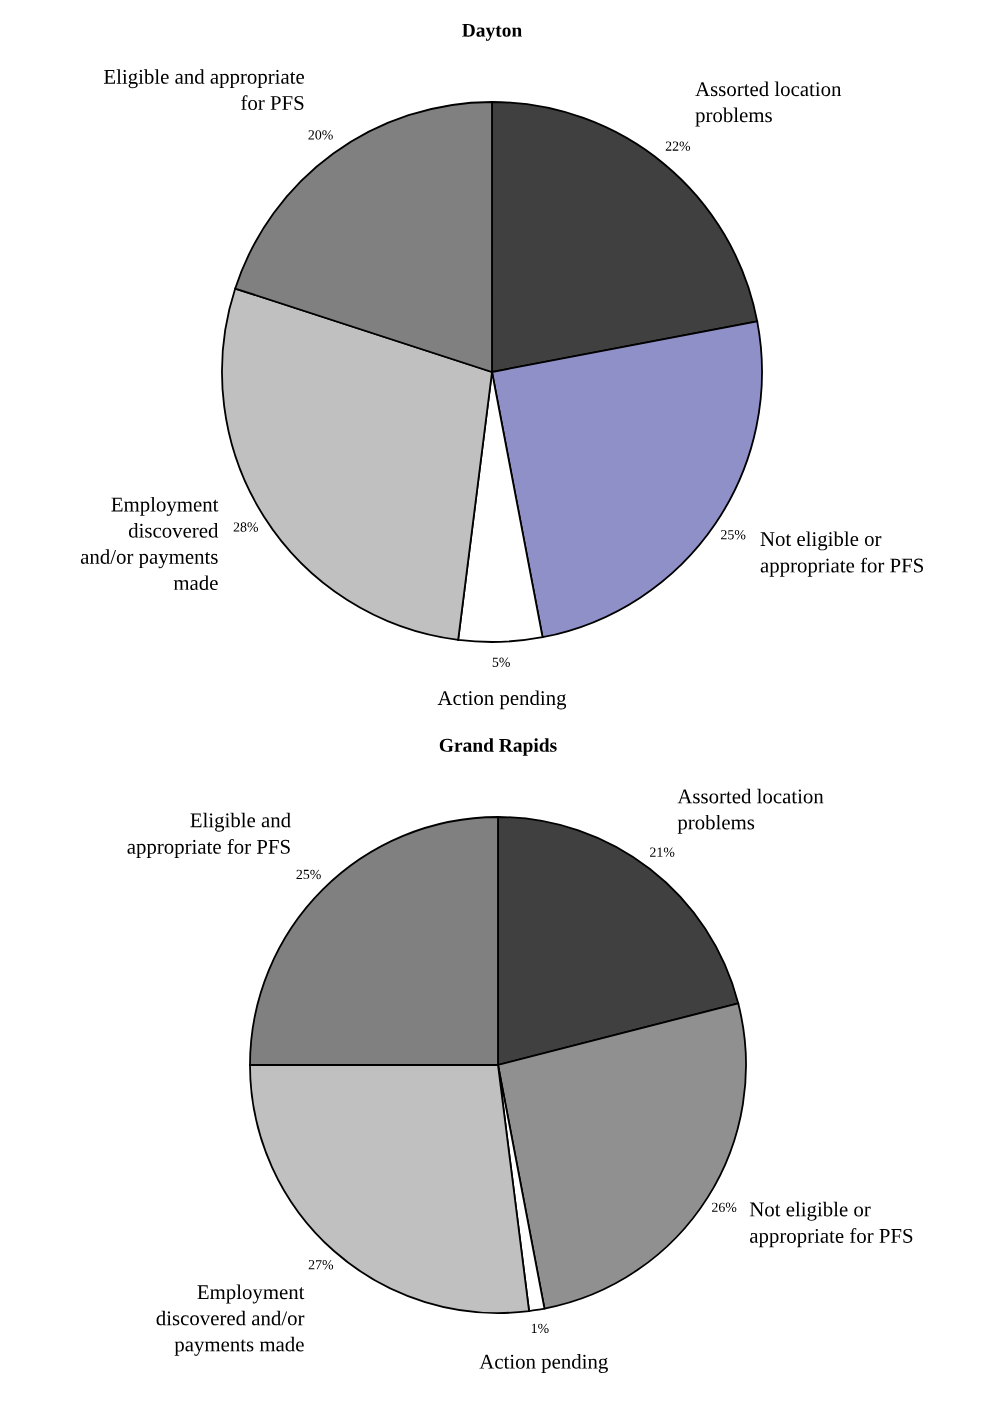 Image resolution: width=989 pixels, height=1404 pixels. What do you see at coordinates (724, 1207) in the screenshot?
I see `data-label: 26%` at bounding box center [724, 1207].